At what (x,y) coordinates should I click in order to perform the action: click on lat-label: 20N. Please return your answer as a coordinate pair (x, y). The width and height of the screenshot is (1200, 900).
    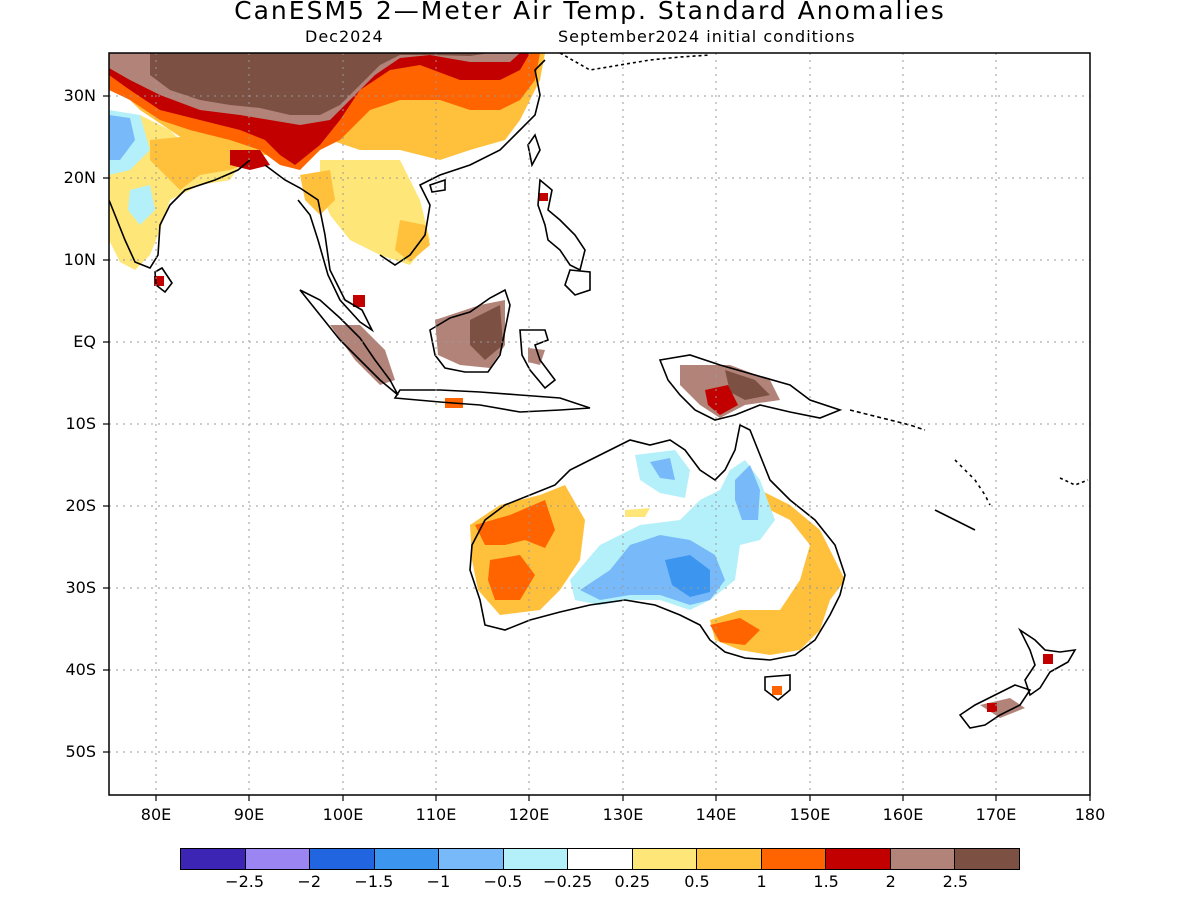
    Looking at the image, I should click on (79, 177).